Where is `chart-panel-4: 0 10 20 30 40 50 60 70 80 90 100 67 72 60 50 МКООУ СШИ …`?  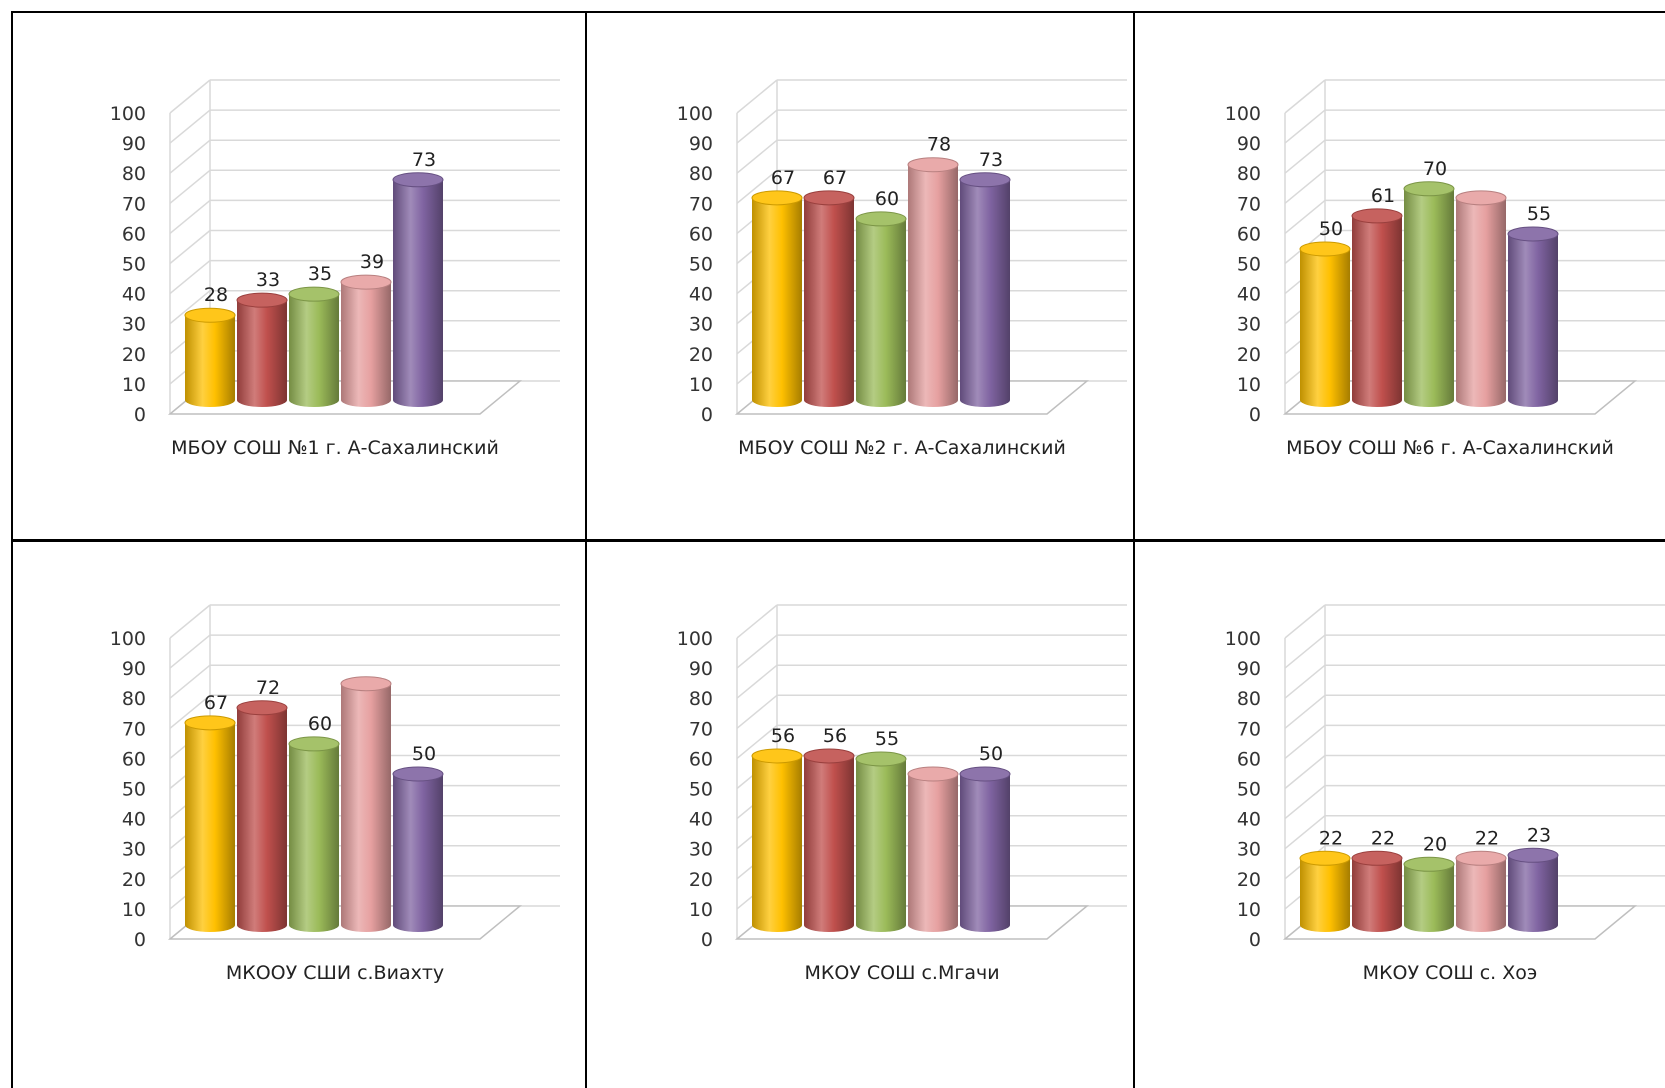 chart-panel-4: 0 10 20 30 40 50 60 70 80 90 100 67 72 60 50 МКООУ СШИ … is located at coordinates (340, 800).